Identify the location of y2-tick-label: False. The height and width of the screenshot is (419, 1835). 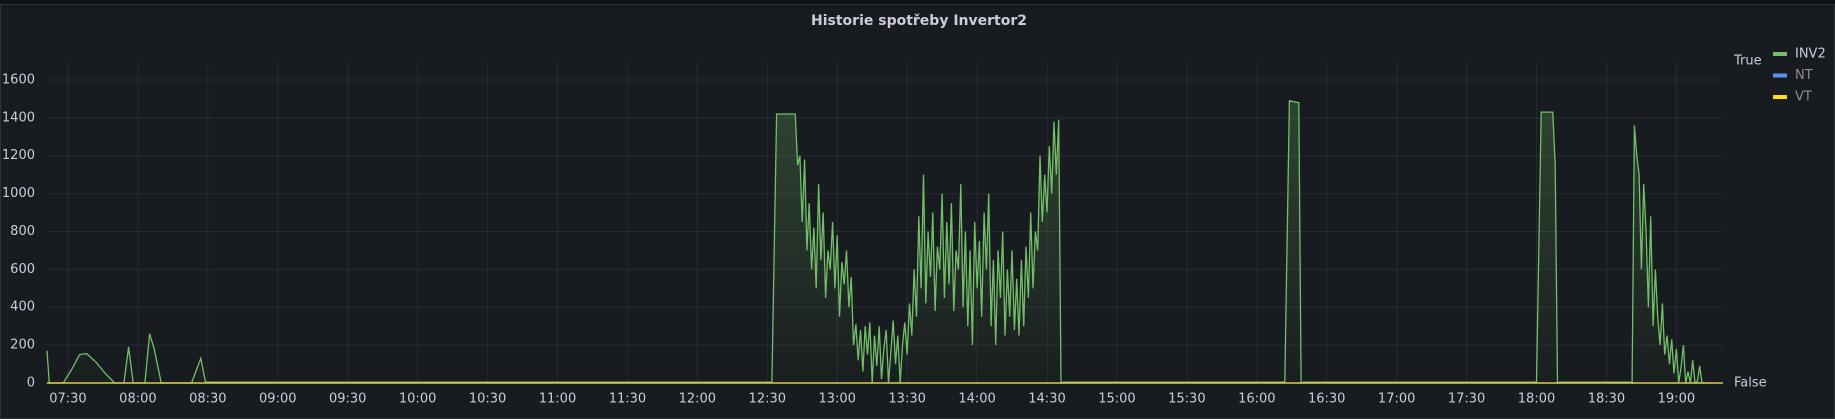
(1750, 383).